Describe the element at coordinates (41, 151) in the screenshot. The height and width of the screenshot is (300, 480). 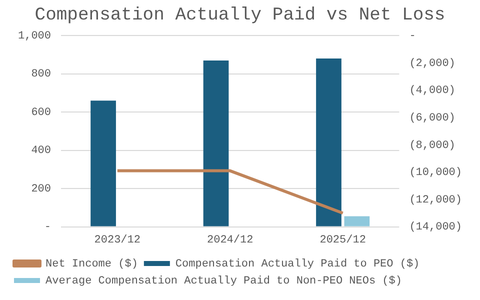
I see `y-tick-label: 400` at that location.